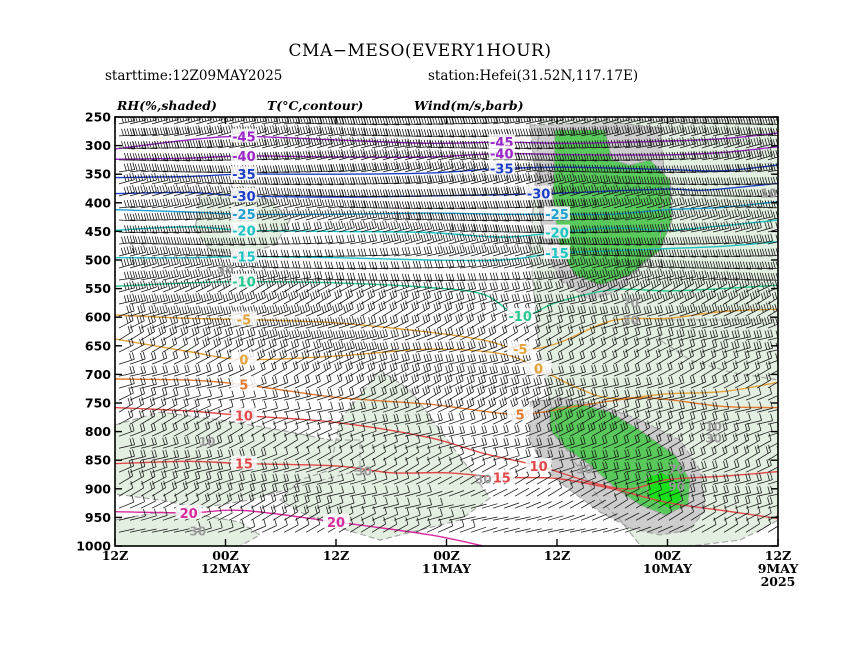 The width and height of the screenshot is (860, 664). Describe the element at coordinates (520, 415) in the screenshot. I see `temperature-contour-label: 5` at that location.